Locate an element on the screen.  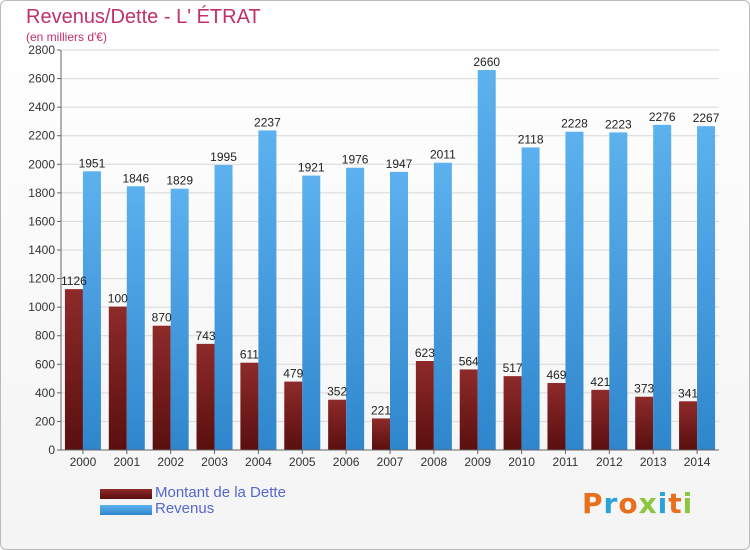
legend-label-revenus: Revenus is located at coordinates (185, 508).